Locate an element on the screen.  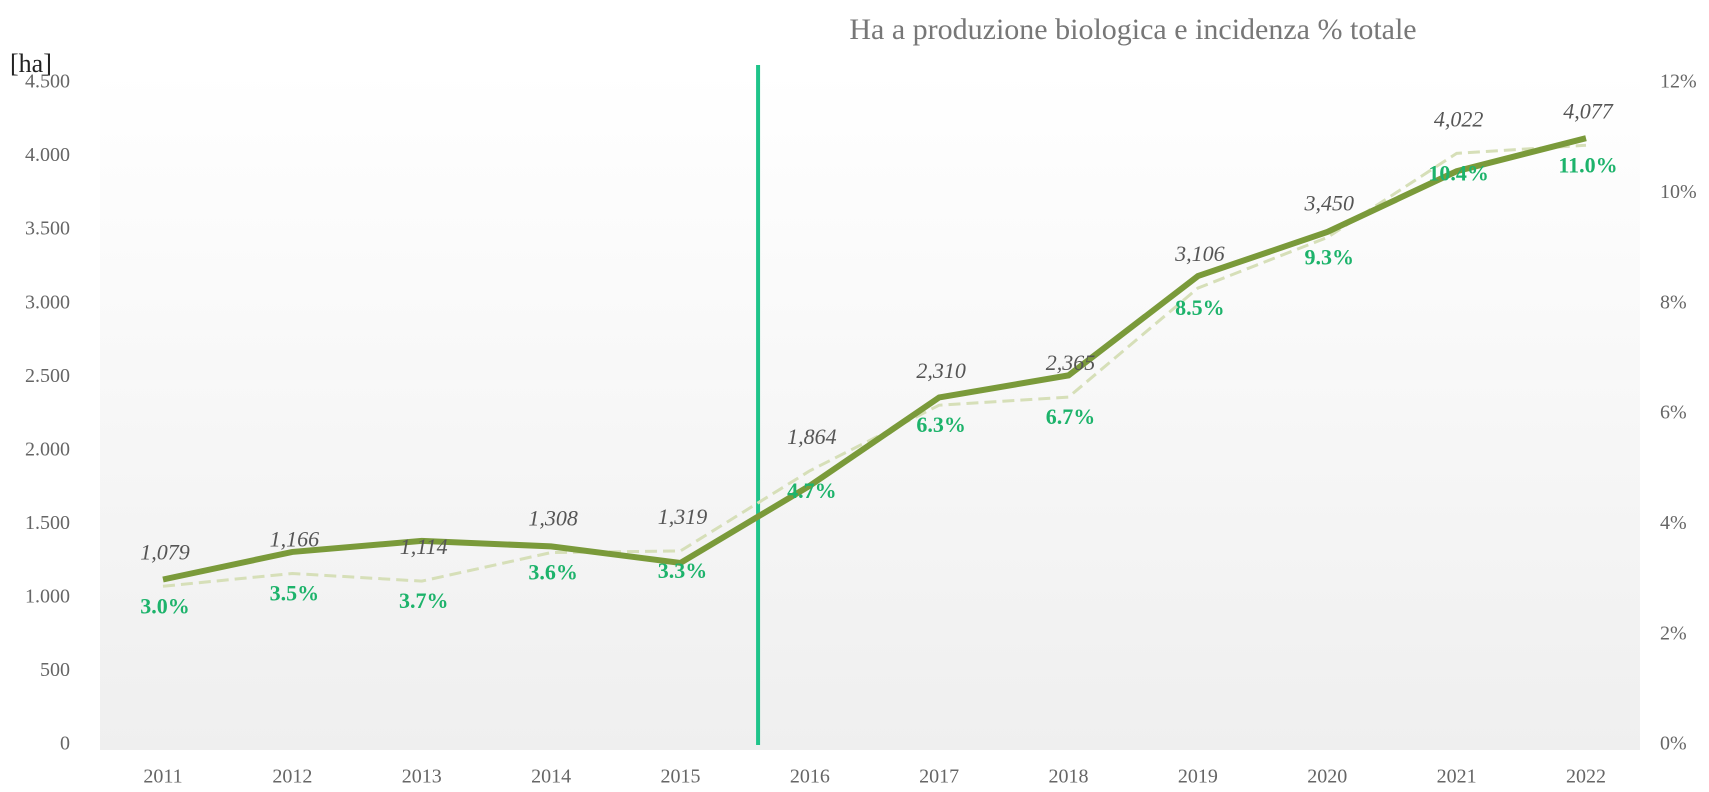
value-label: 1,319 is located at coordinates (683, 516).